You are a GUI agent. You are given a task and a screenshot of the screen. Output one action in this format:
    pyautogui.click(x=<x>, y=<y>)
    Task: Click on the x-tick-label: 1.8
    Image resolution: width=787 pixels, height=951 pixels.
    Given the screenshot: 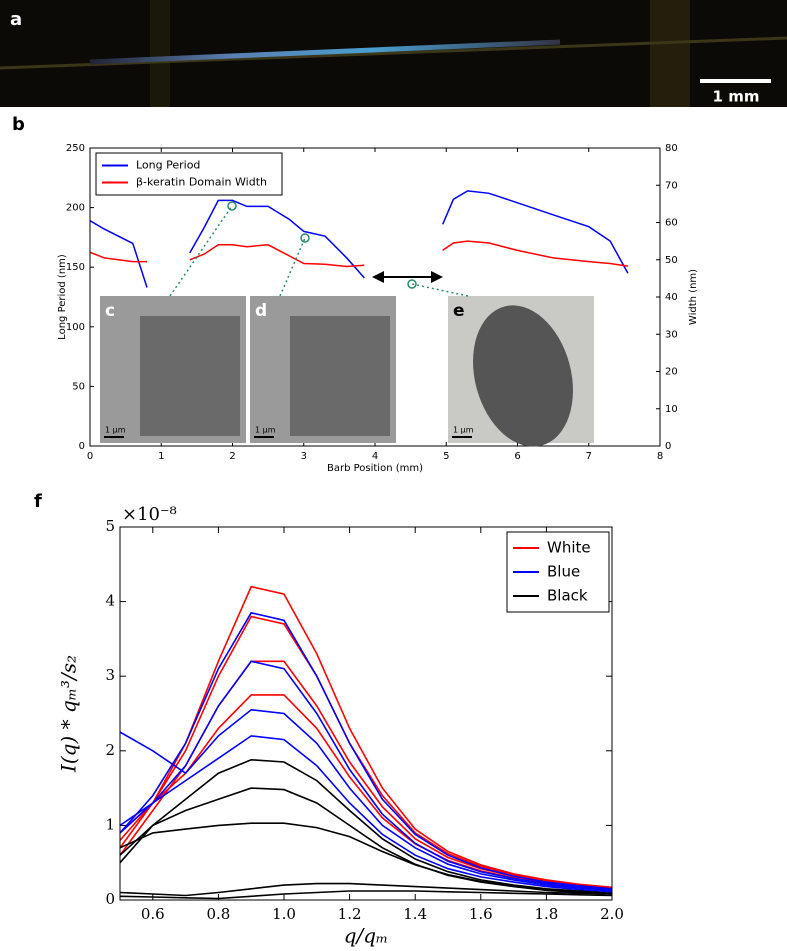 What is the action you would take?
    pyautogui.click(x=546, y=914)
    